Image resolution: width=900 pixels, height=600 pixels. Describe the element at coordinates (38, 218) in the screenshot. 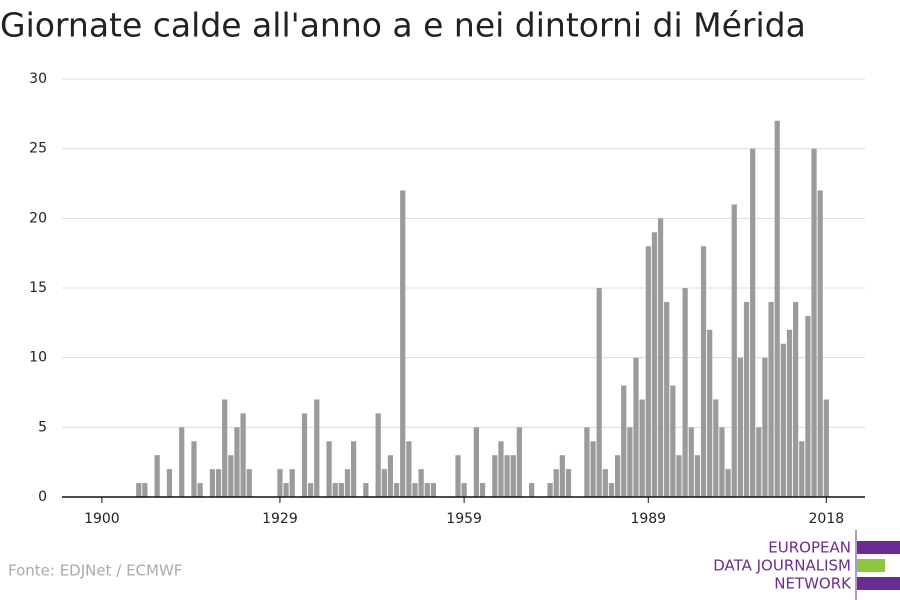

I see `y-tick-label: 20` at that location.